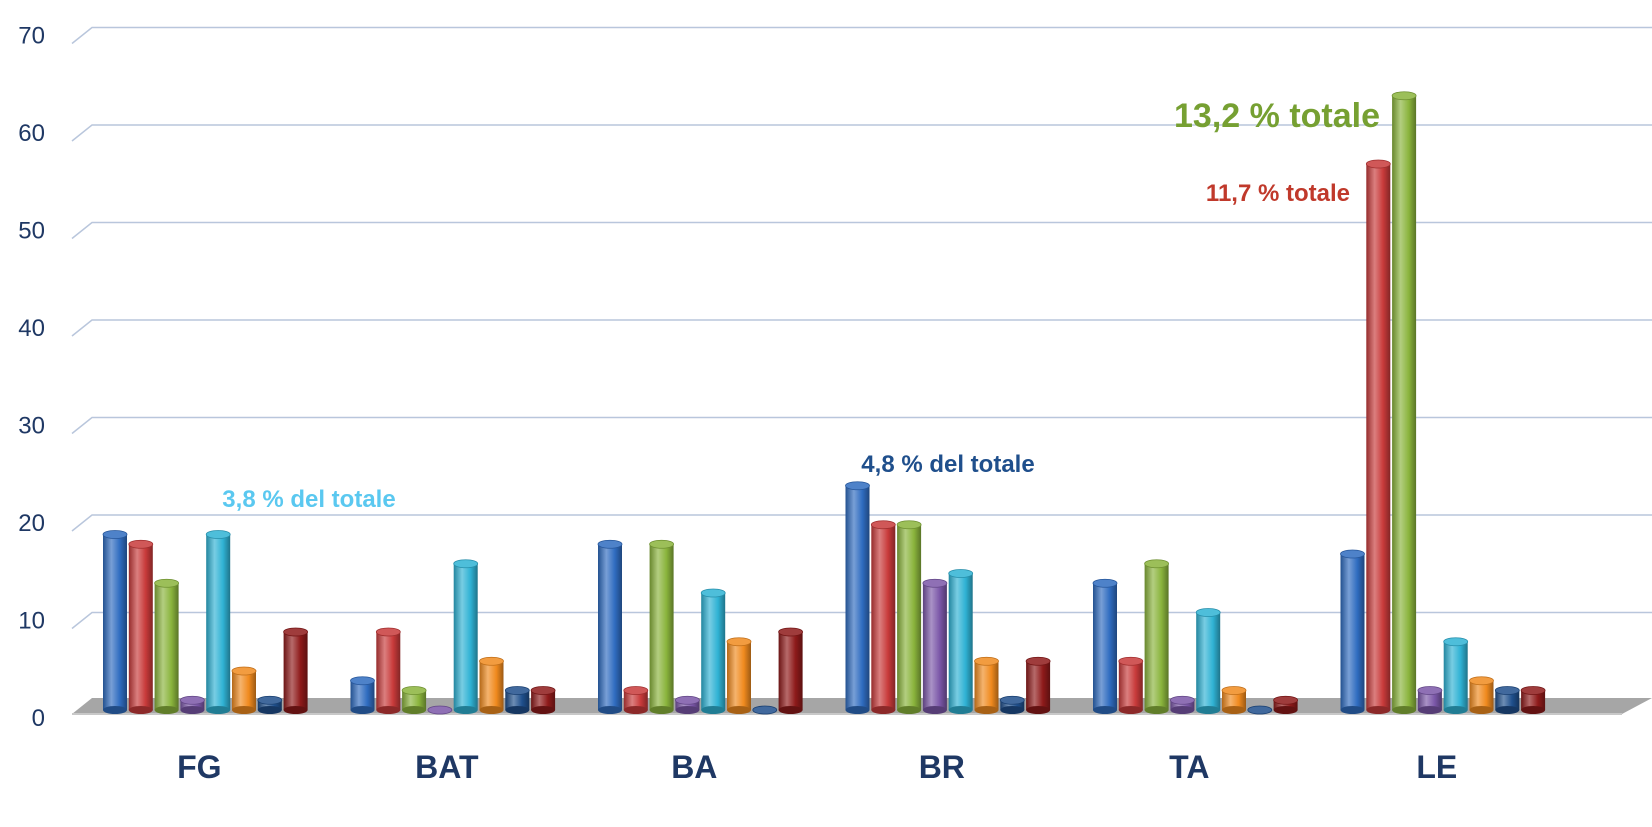 The width and height of the screenshot is (1652, 827). What do you see at coordinates (942, 767) in the screenshot?
I see `x-tick-label-br: BR` at bounding box center [942, 767].